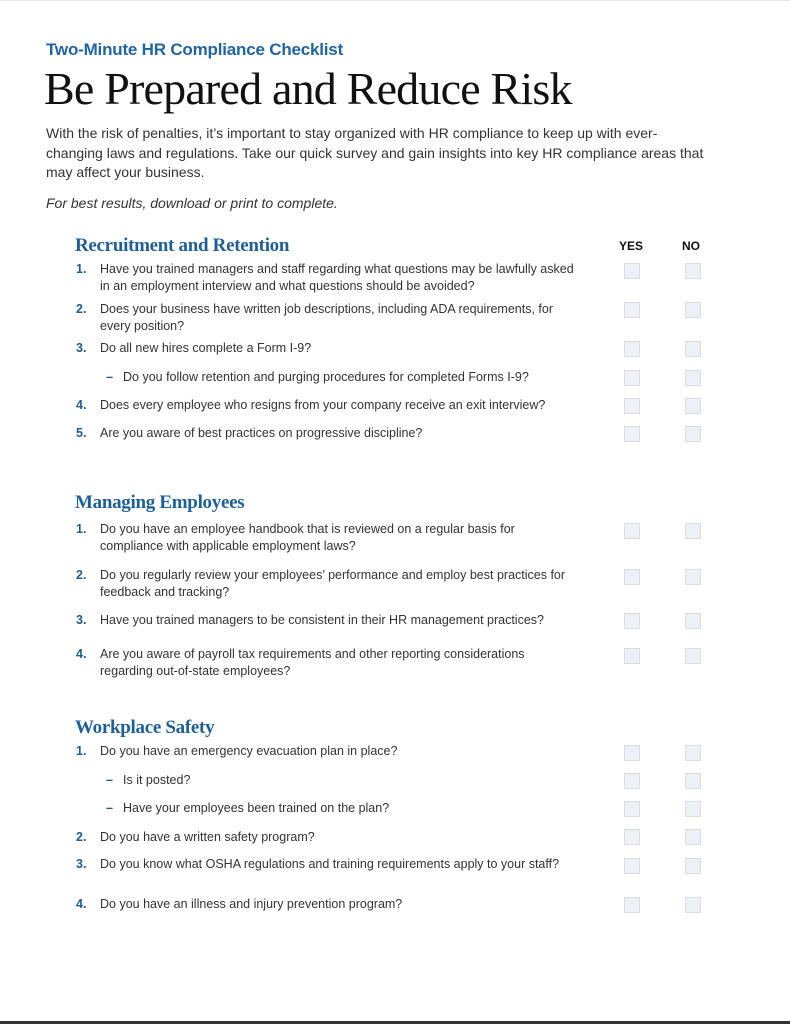 Image resolution: width=790 pixels, height=1024 pixels. What do you see at coordinates (160, 502) in the screenshot?
I see `section-heading-managing: Managing Employees` at bounding box center [160, 502].